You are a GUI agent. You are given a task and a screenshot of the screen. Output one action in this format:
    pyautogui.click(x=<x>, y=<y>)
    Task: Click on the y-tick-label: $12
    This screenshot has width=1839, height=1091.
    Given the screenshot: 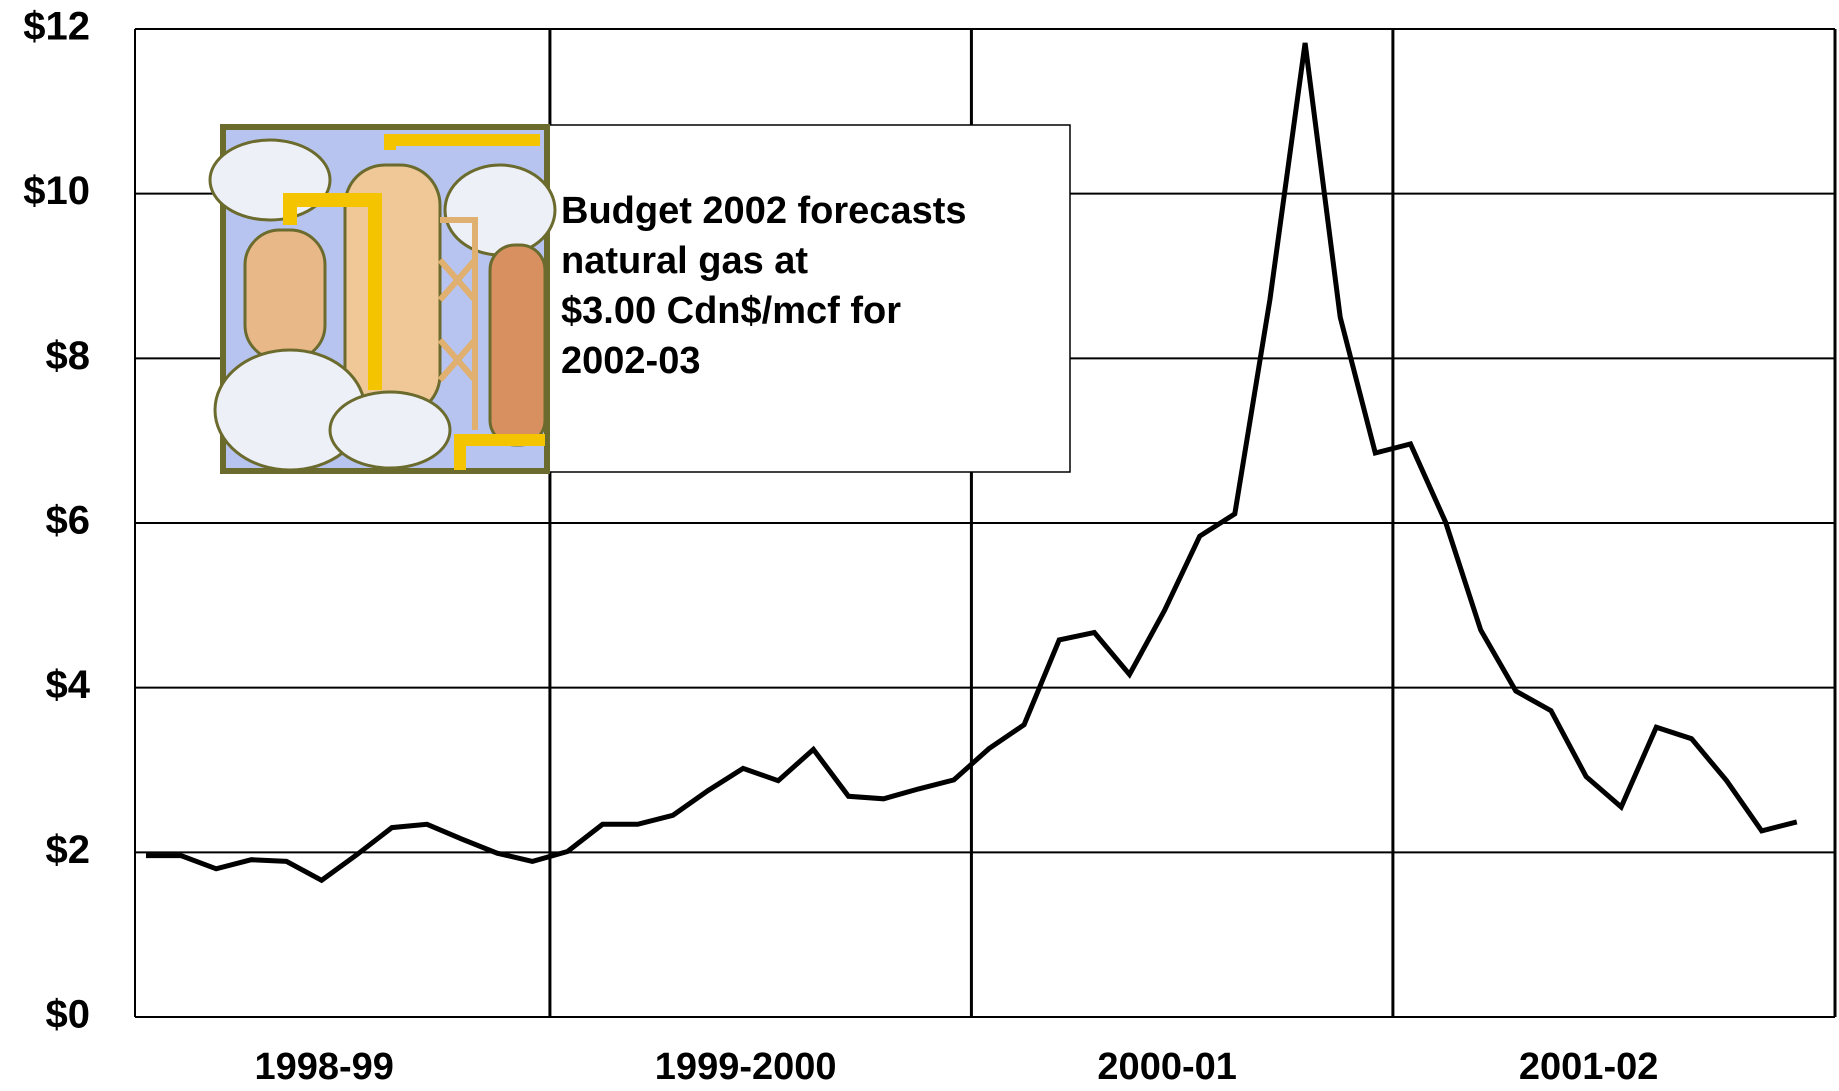 What is the action you would take?
    pyautogui.click(x=56, y=27)
    